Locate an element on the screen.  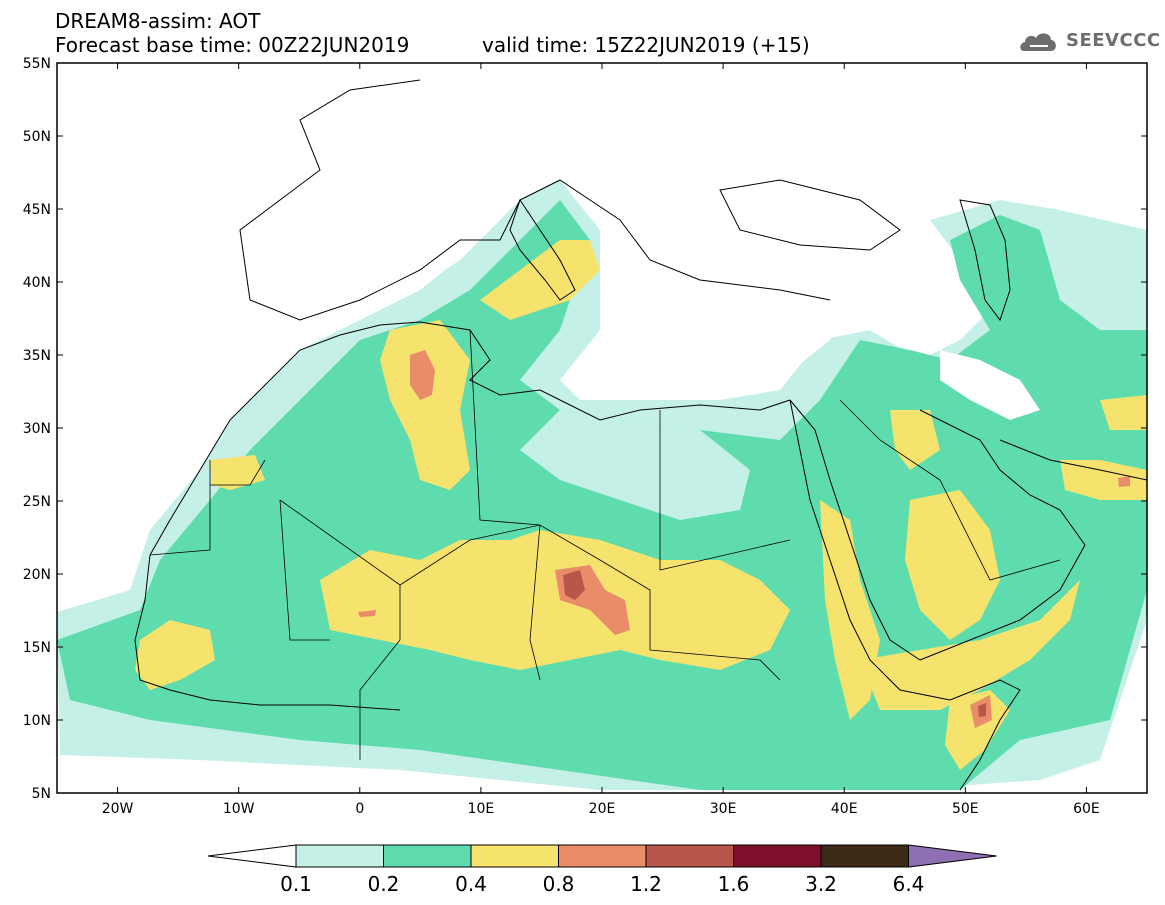
logo-text: SEEVCCC is located at coordinates (1113, 40).